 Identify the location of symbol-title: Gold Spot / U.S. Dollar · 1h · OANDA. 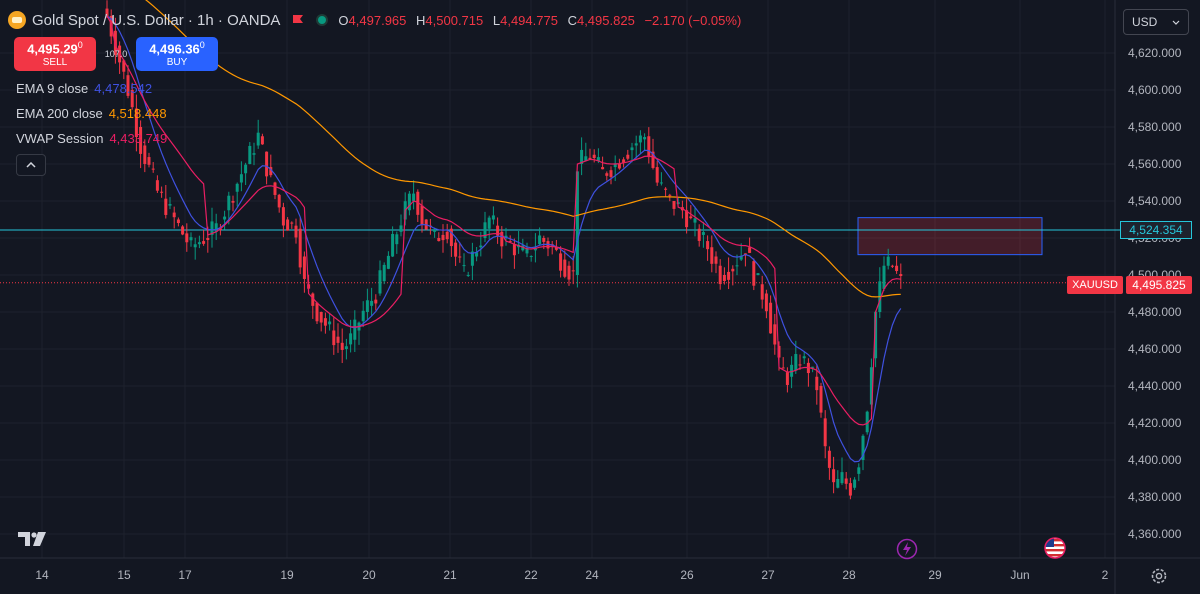
(156, 20).